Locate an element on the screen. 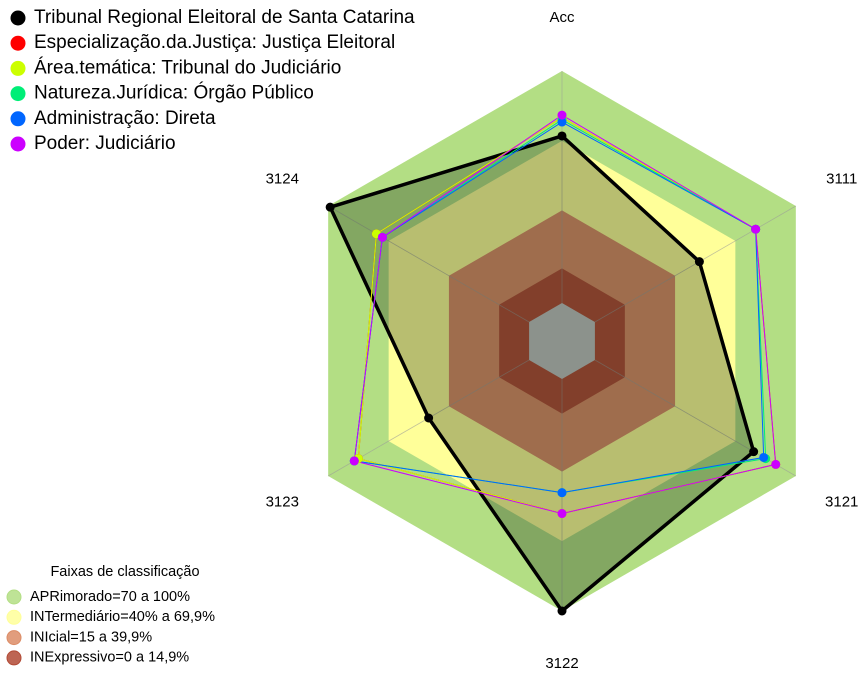 The image size is (863, 673). band-legend-title: Faixas de classificação is located at coordinates (124, 572).